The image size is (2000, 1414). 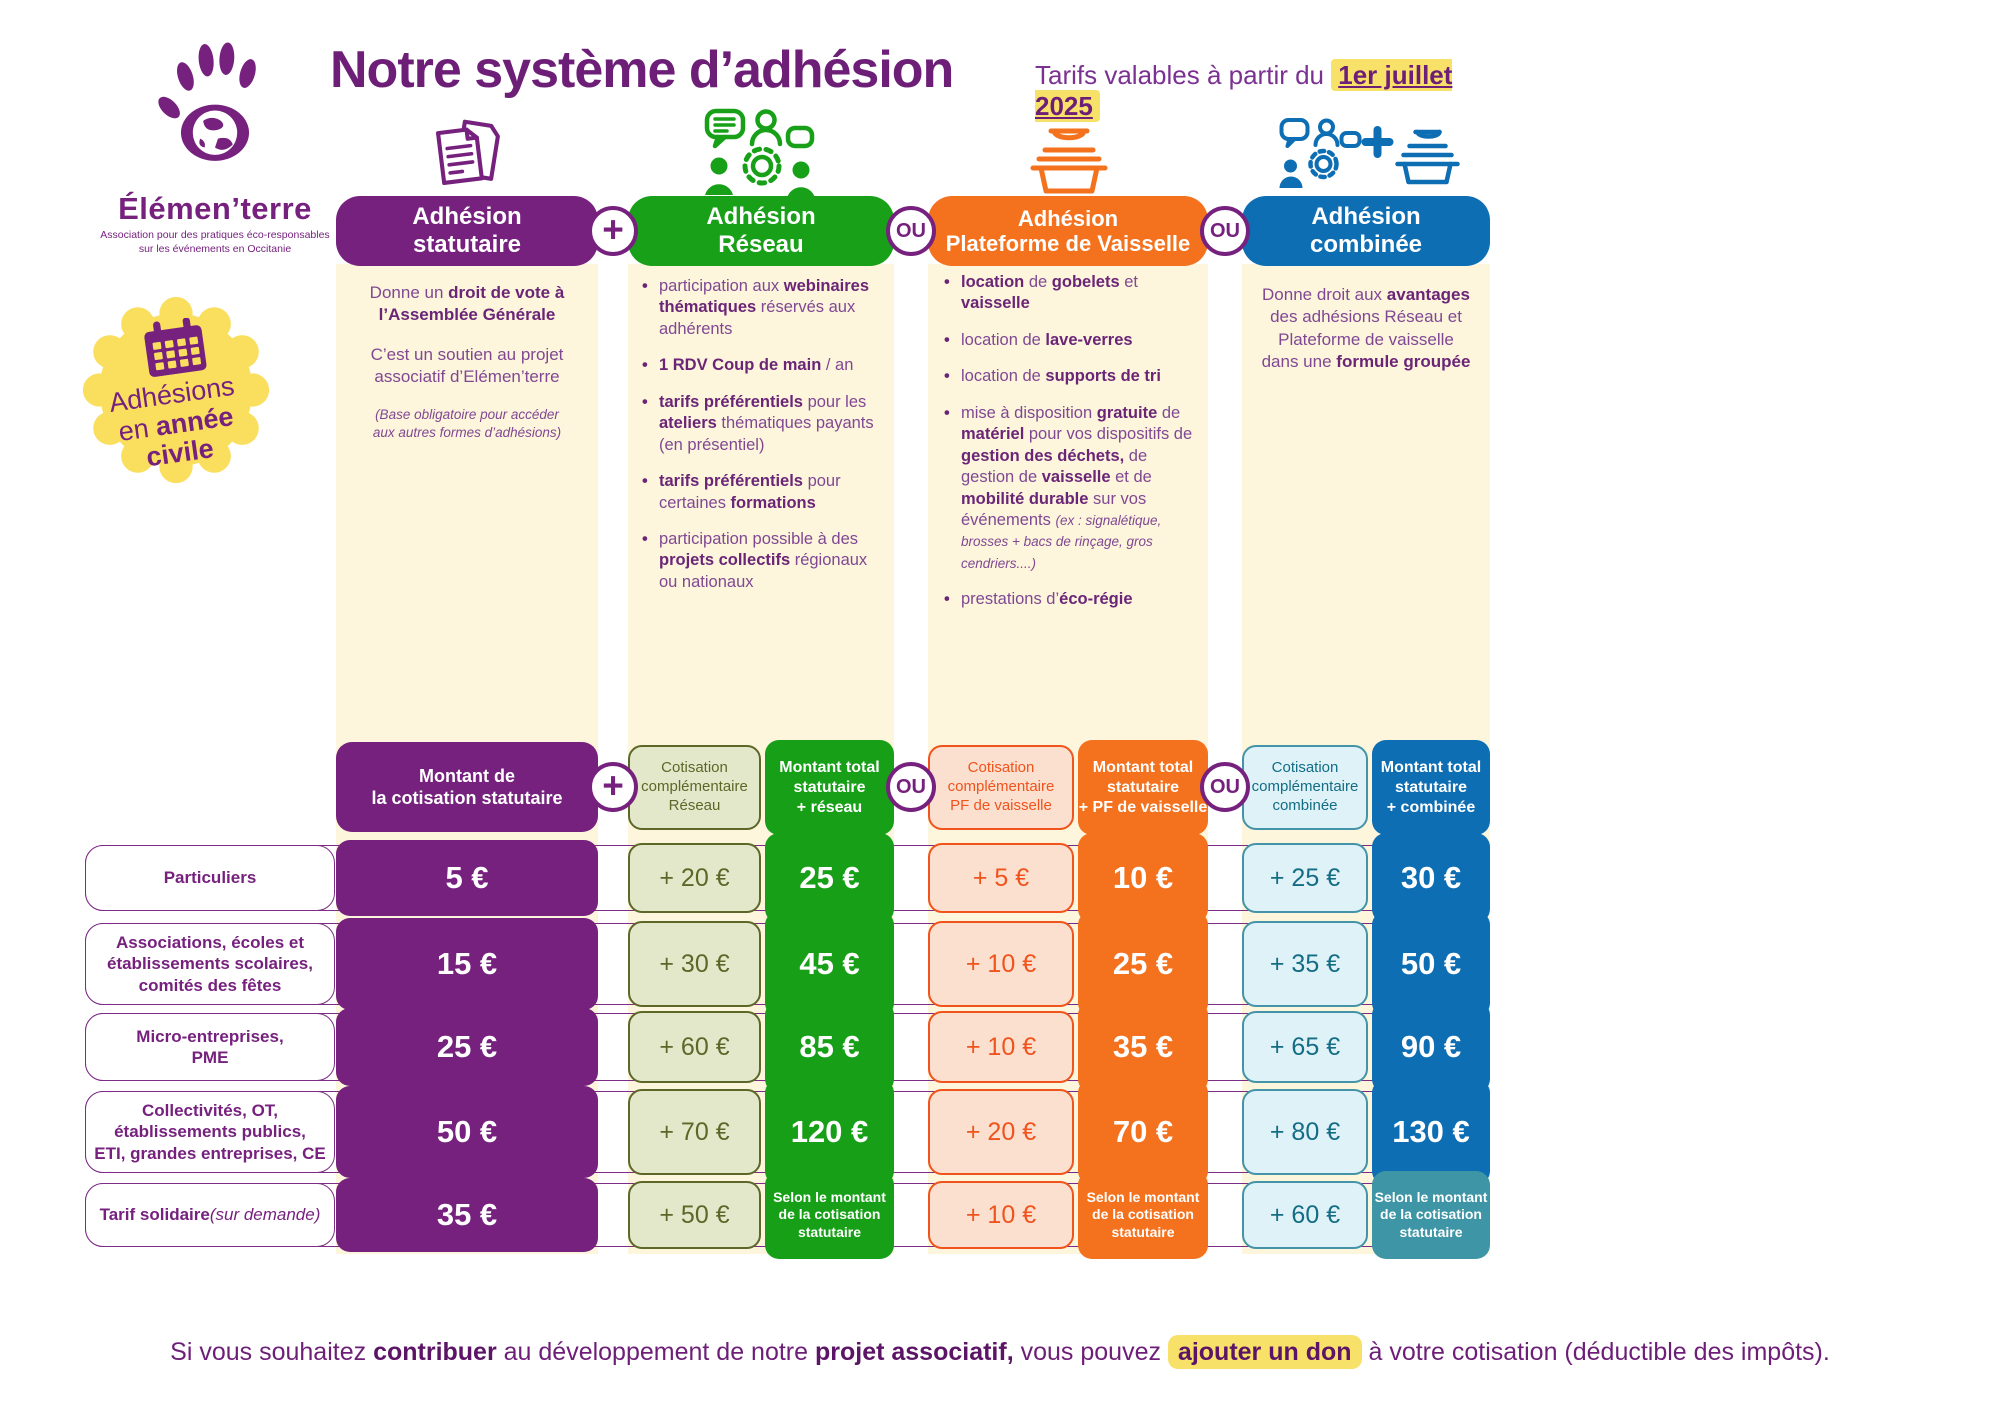 I want to click on network-icon, so click(x=759, y=153).